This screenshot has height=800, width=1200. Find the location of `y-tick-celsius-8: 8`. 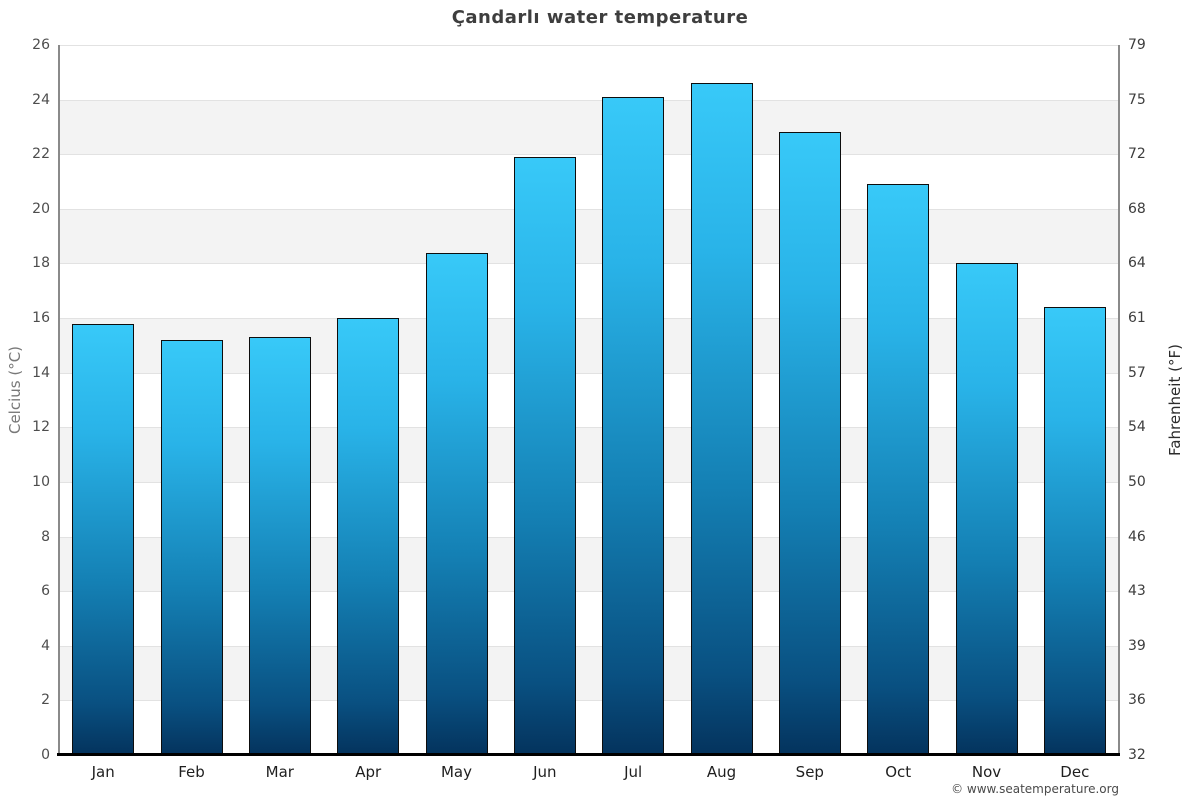

y-tick-celsius-8: 8 is located at coordinates (45, 536).